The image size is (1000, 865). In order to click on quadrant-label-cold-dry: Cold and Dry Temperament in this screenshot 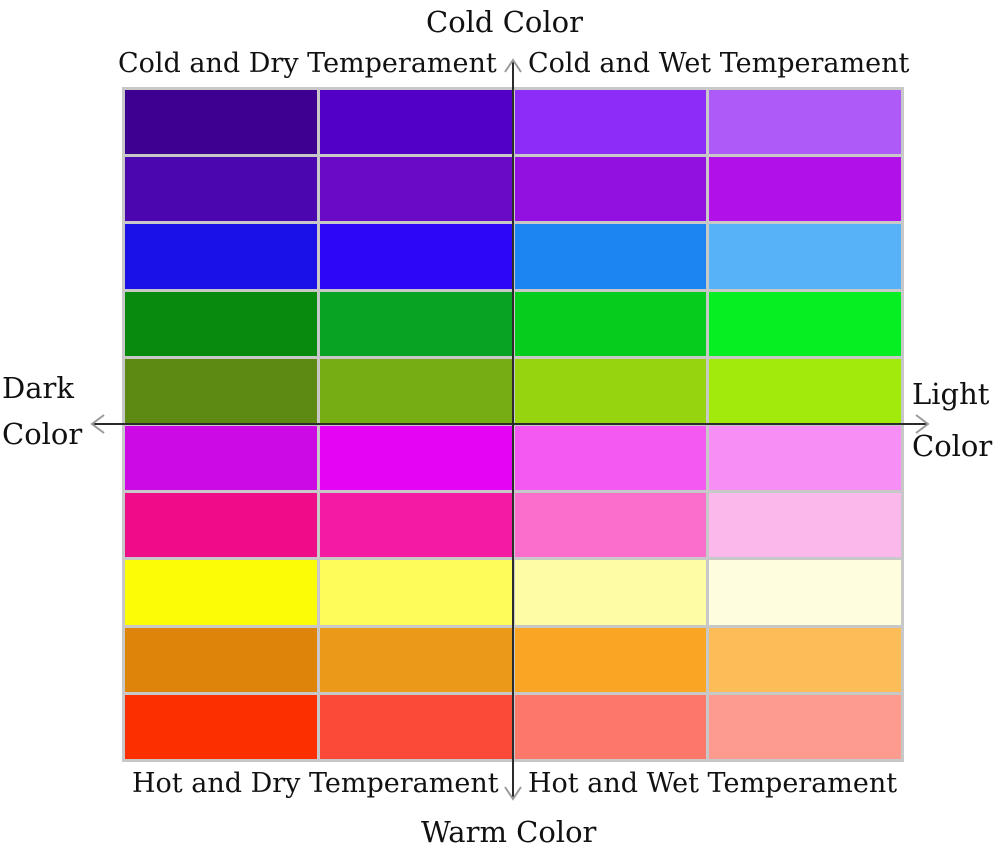, I will do `click(307, 63)`.